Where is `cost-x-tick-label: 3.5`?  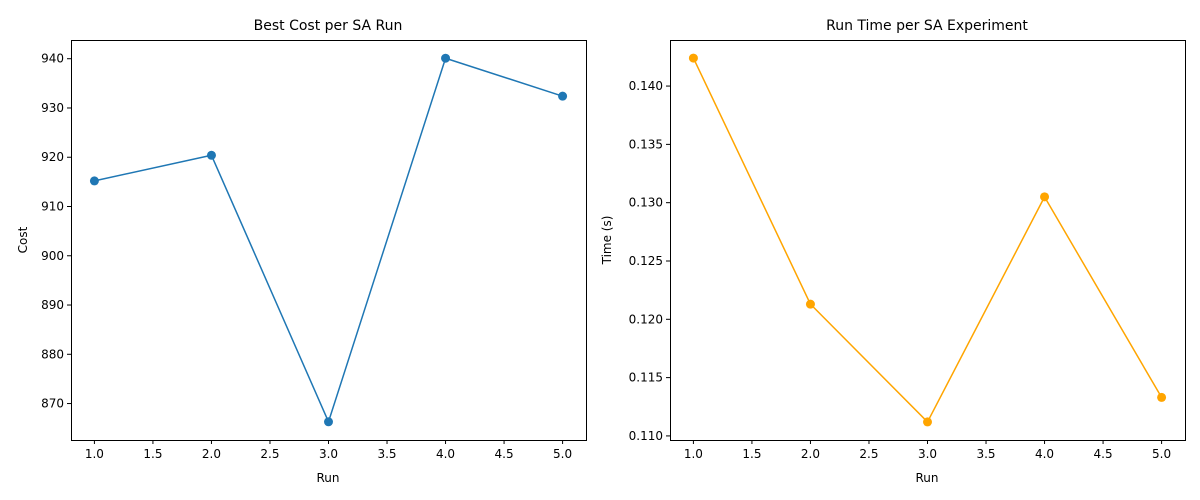 cost-x-tick-label: 3.5 is located at coordinates (386, 454).